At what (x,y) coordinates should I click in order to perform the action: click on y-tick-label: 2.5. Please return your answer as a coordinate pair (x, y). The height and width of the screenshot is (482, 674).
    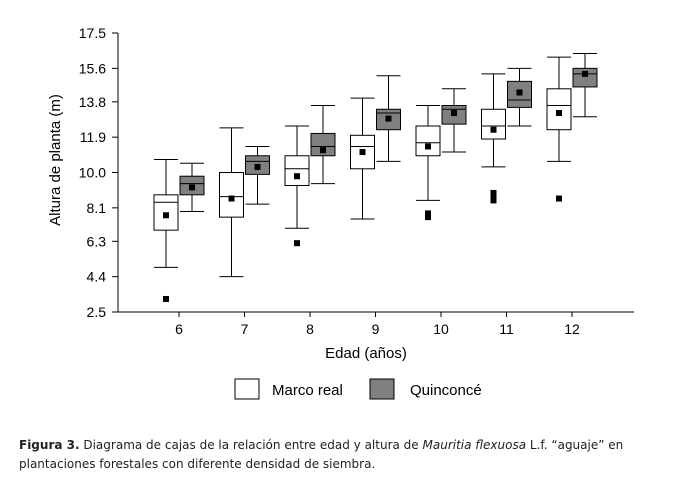
    Looking at the image, I should click on (97, 312).